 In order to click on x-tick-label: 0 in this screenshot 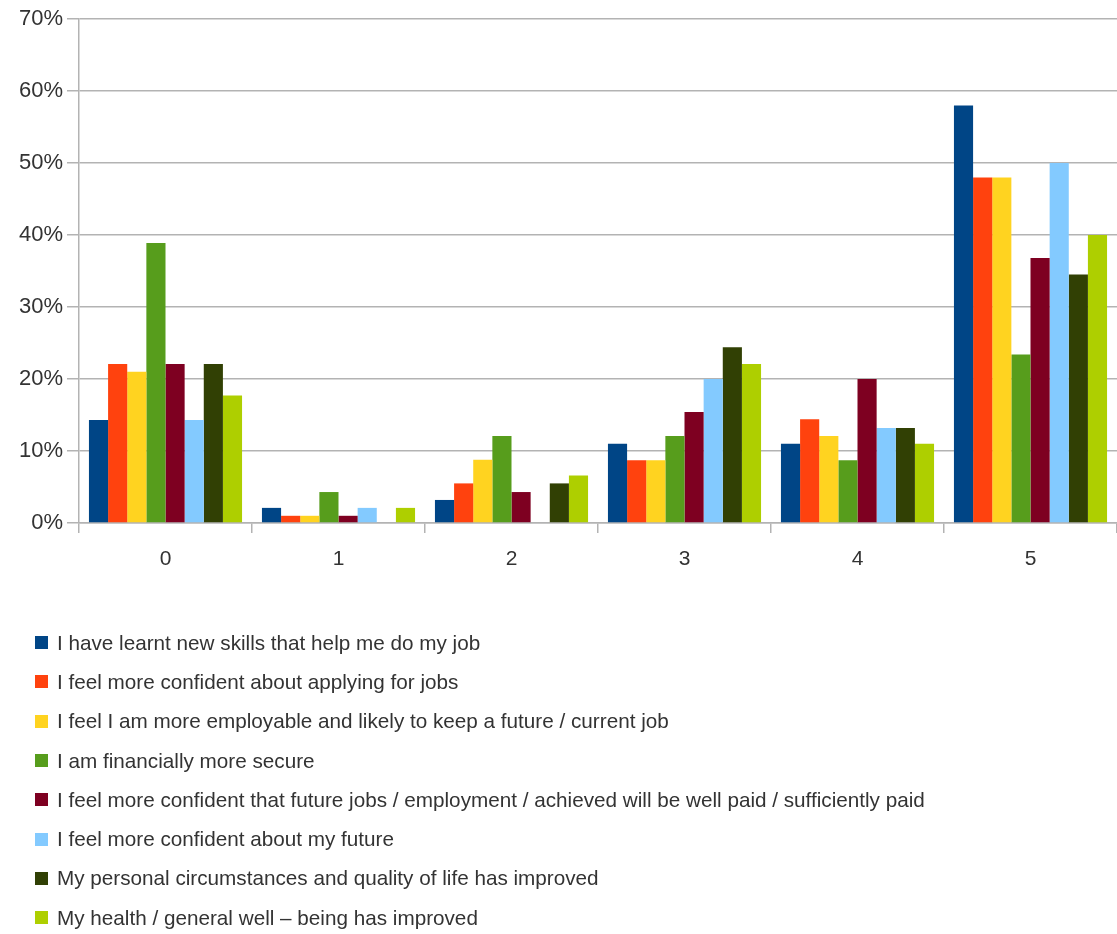, I will do `click(165, 558)`.